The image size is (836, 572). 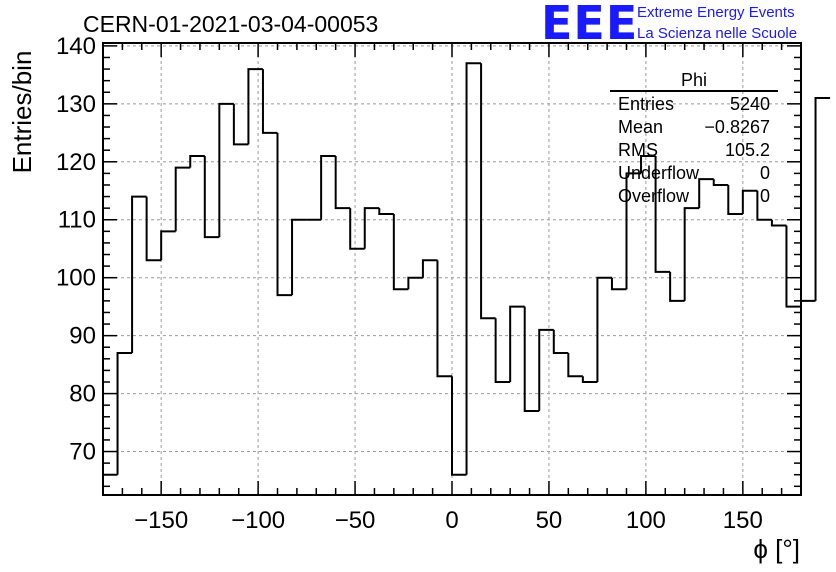 I want to click on y-tick-label: 110, so click(x=77, y=220).